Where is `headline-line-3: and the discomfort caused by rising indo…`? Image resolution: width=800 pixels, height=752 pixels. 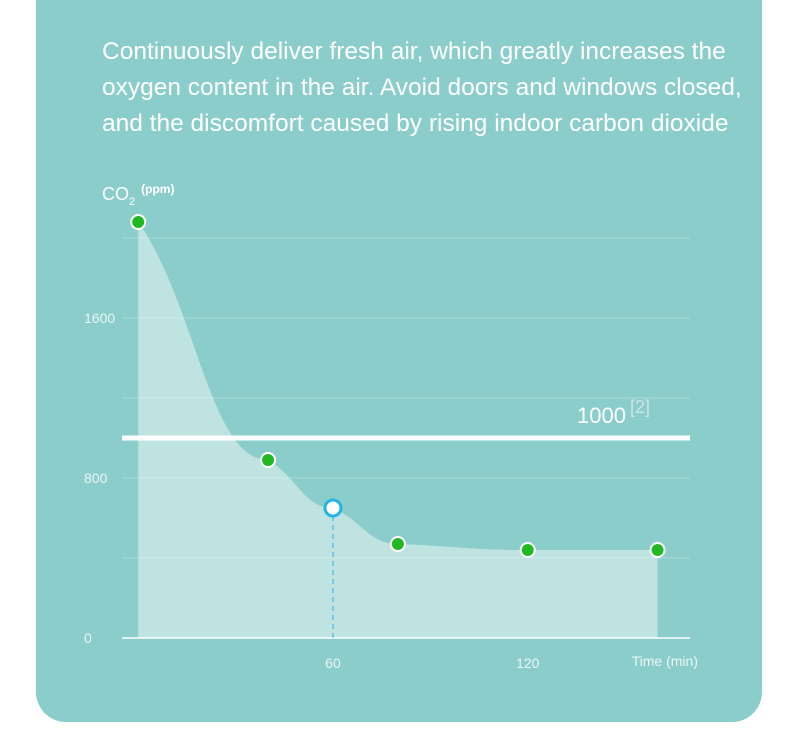
headline-line-3: and the discomfort caused by rising indo… is located at coordinates (415, 123).